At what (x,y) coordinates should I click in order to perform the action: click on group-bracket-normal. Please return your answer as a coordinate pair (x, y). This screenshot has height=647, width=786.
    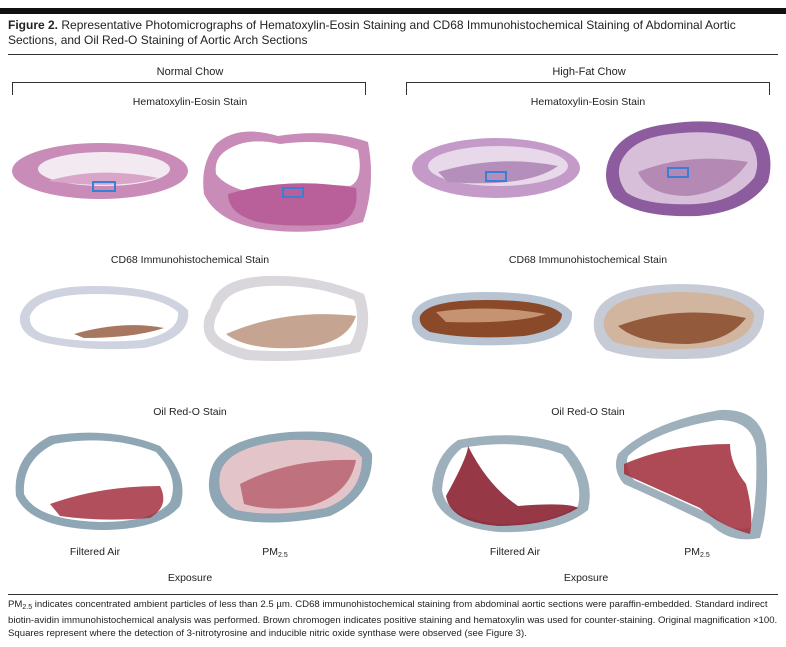
    Looking at the image, I should click on (189, 88).